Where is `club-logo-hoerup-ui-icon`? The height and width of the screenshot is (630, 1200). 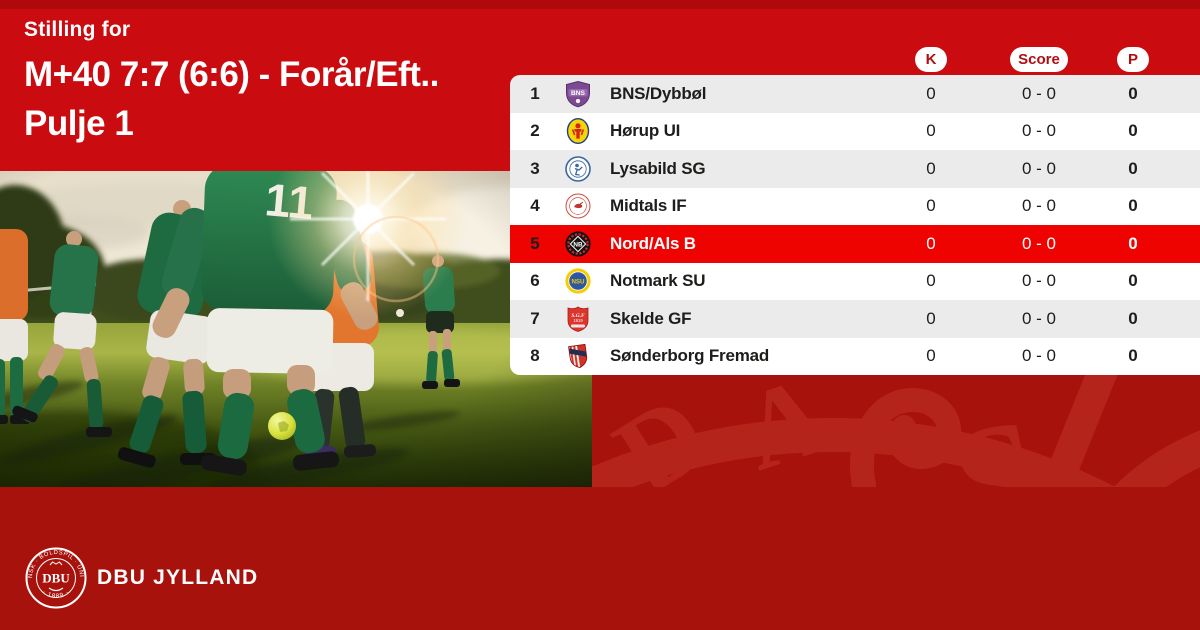 club-logo-hoerup-ui-icon is located at coordinates (578, 131).